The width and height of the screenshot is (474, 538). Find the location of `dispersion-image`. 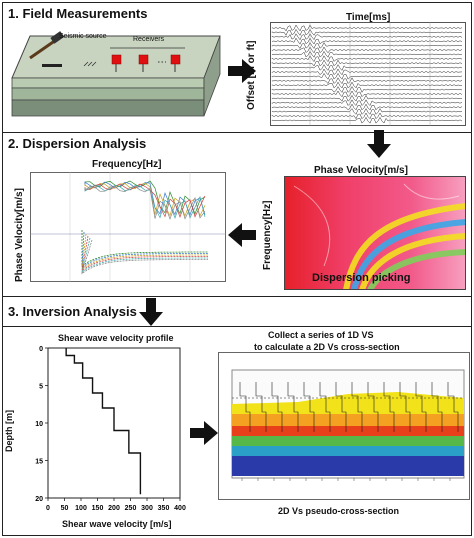

dispersion-image is located at coordinates (375, 233).